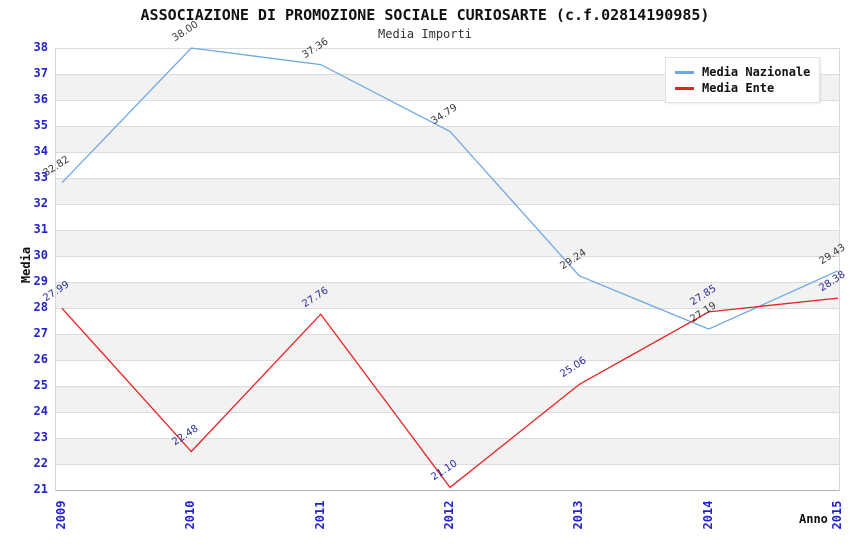 The image size is (850, 550). I want to click on x-axis-ticks: 2009 2010 2011 2012 2013 2014 2015, so click(449, 519).